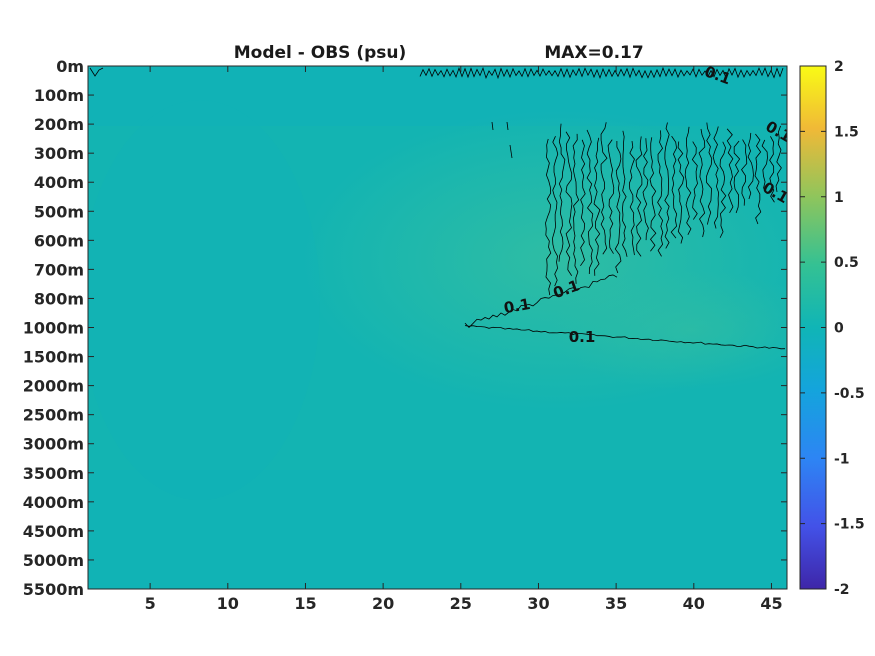 Image resolution: width=875 pixels, height=656 pixels. What do you see at coordinates (461, 603) in the screenshot?
I see `x-tick-label: 25` at bounding box center [461, 603].